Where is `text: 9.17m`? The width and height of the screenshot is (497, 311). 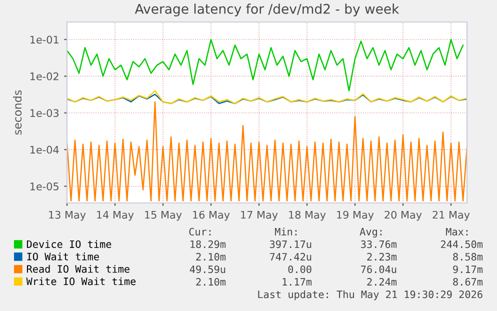
text: 9.17m is located at coordinates (468, 269).